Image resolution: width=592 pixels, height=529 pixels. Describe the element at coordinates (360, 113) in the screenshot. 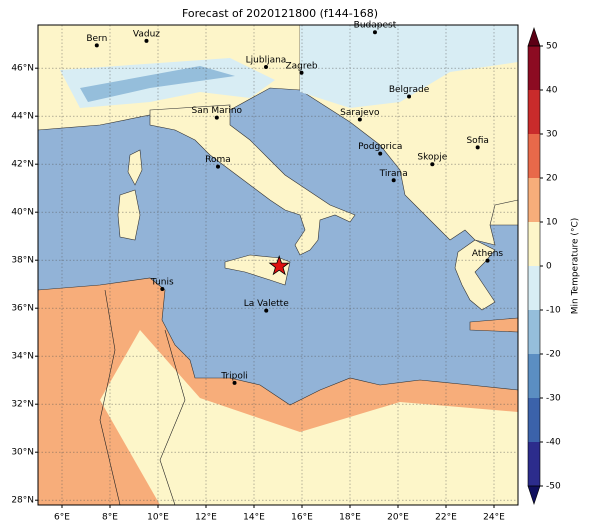

I see `city-label: Sarajevo` at that location.